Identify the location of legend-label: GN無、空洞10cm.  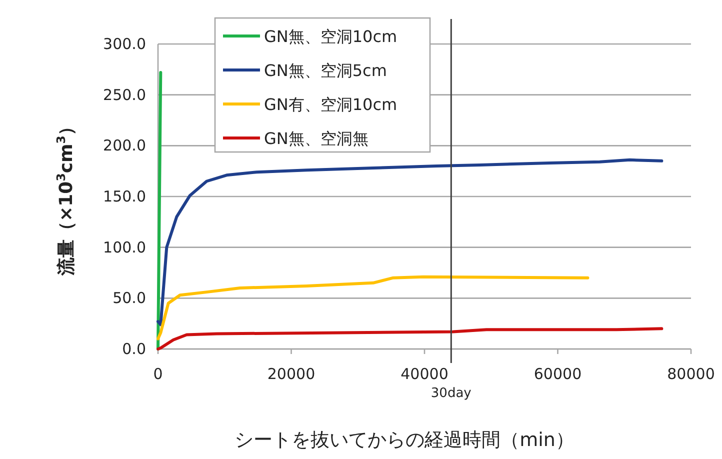
(331, 36).